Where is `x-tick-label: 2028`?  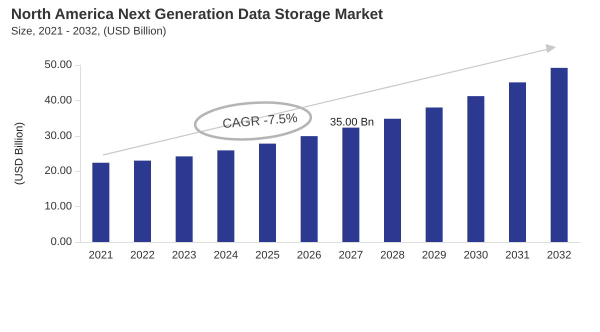 x-tick-label: 2028 is located at coordinates (392, 256).